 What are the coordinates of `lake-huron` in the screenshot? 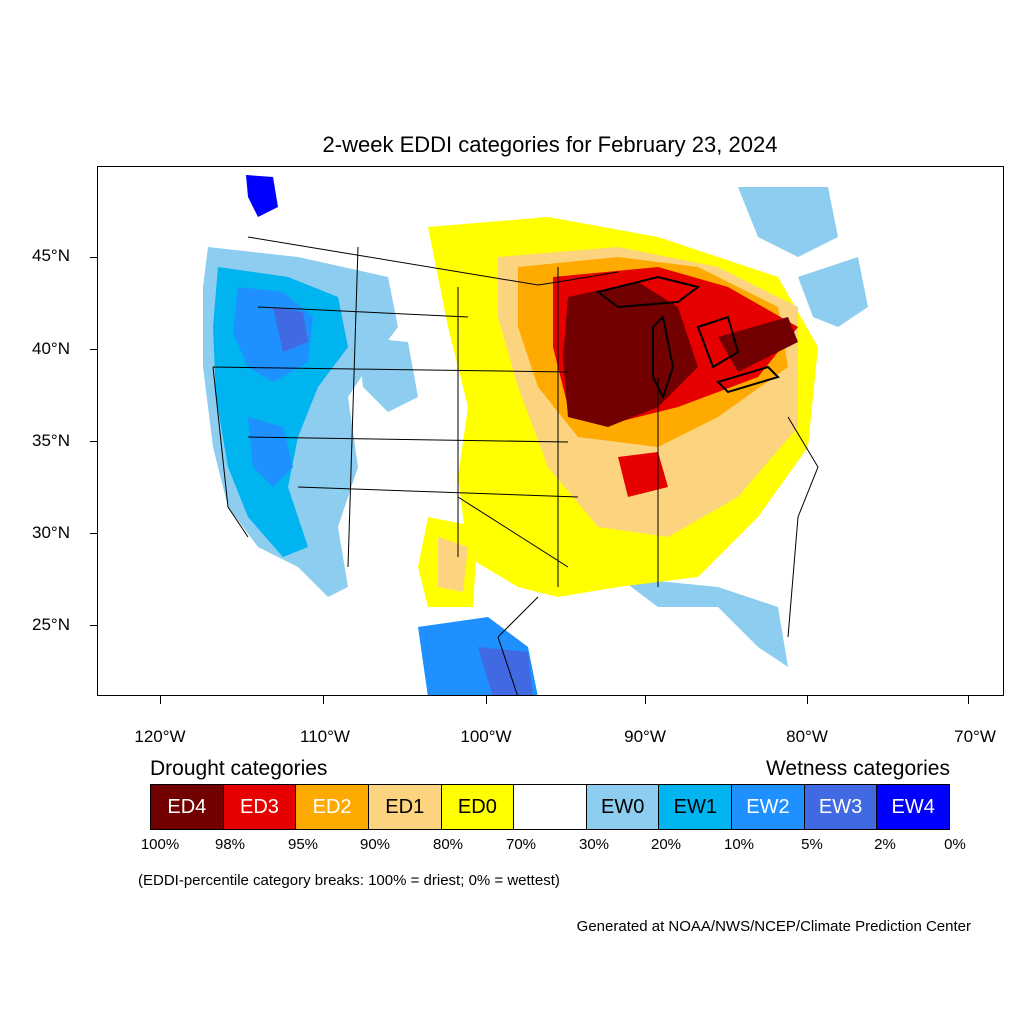 It's located at (718, 342).